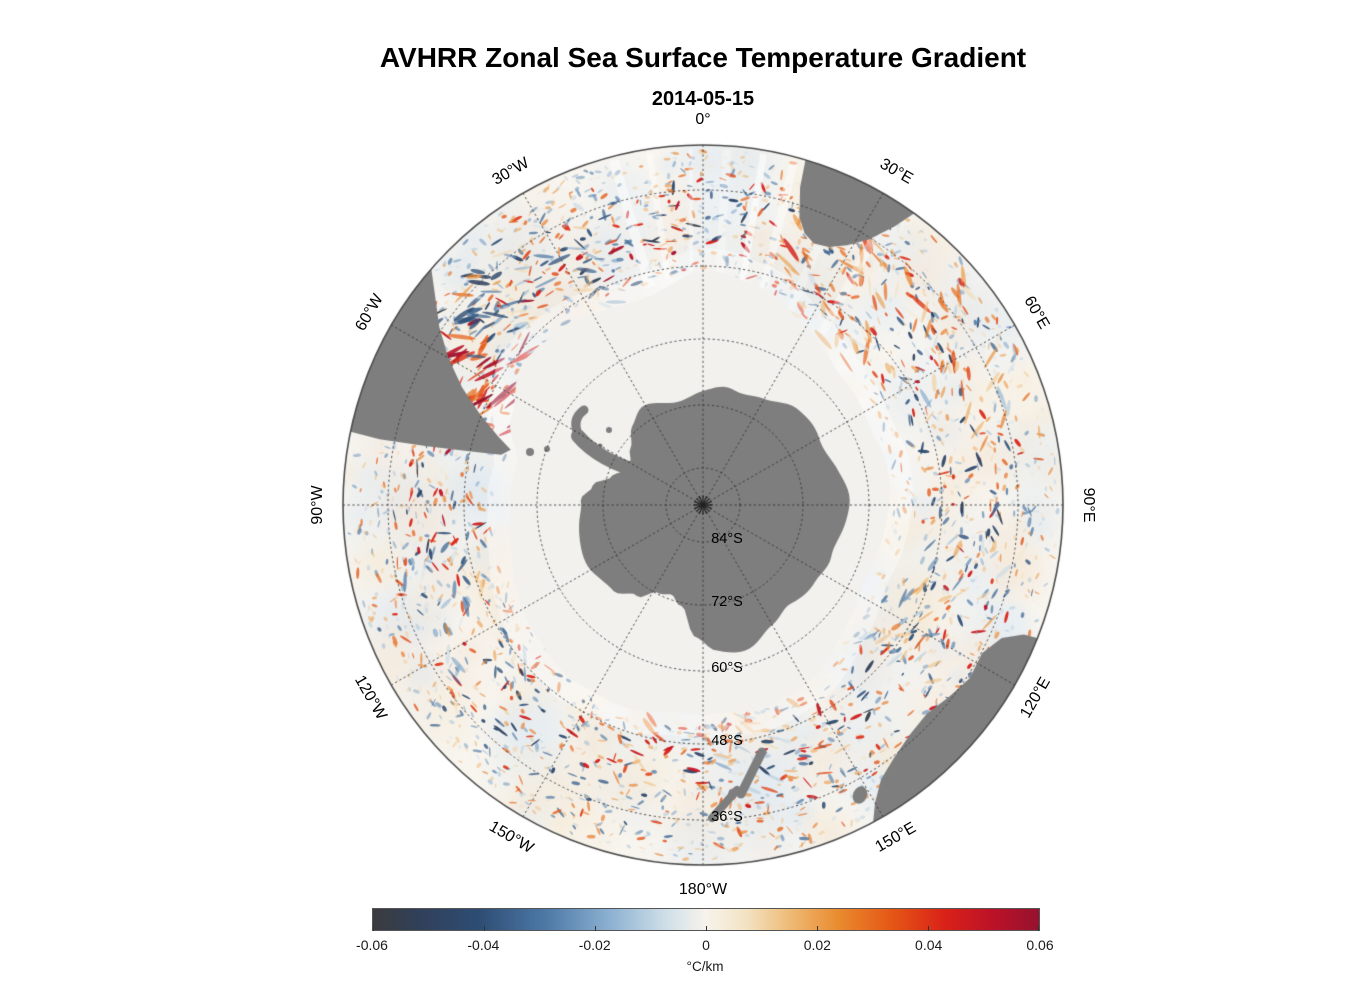 This screenshot has width=1356, height=1000. I want to click on latitude-label-36S: 36°S, so click(727, 817).